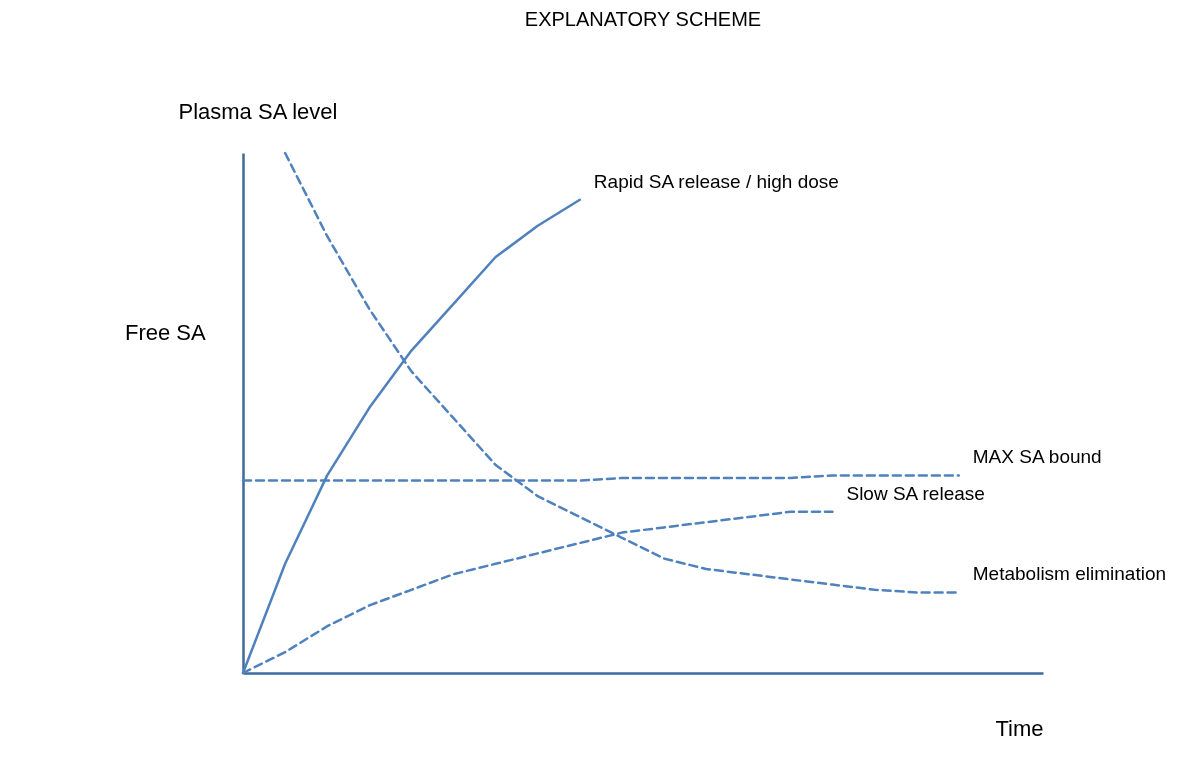 This screenshot has width=1198, height=780. What do you see at coordinates (915, 493) in the screenshot?
I see `series-label: Slow SA release` at bounding box center [915, 493].